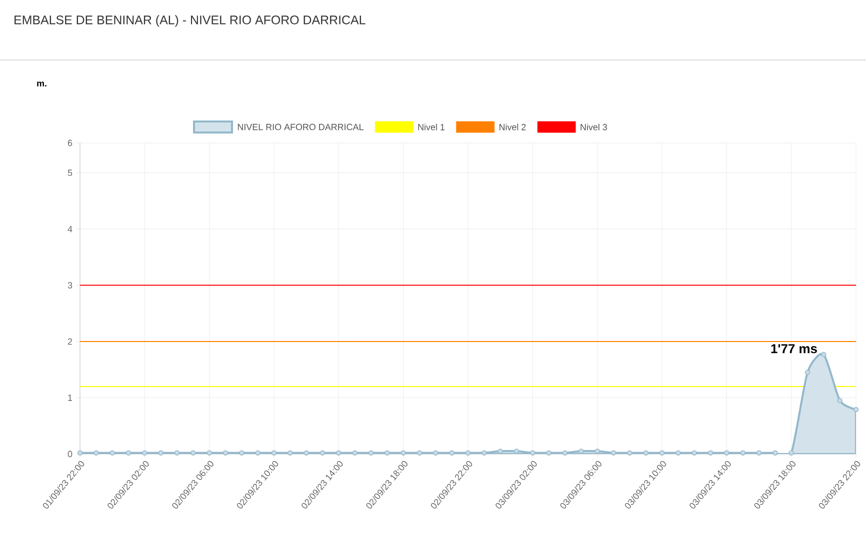 This screenshot has height=544, width=866. I want to click on y-tick-label: 2, so click(70, 341).